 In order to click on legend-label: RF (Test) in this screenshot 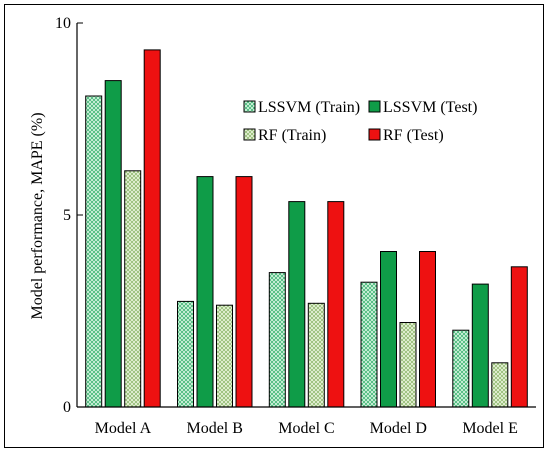, I will do `click(413, 135)`.